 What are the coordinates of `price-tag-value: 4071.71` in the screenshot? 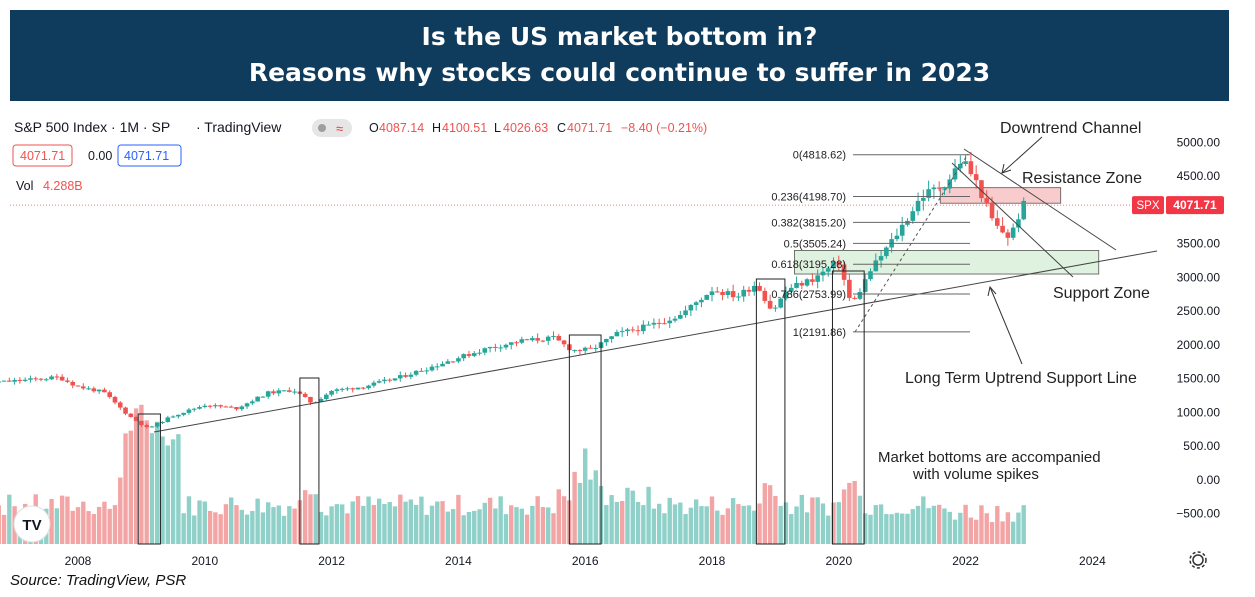 It's located at (1195, 205).